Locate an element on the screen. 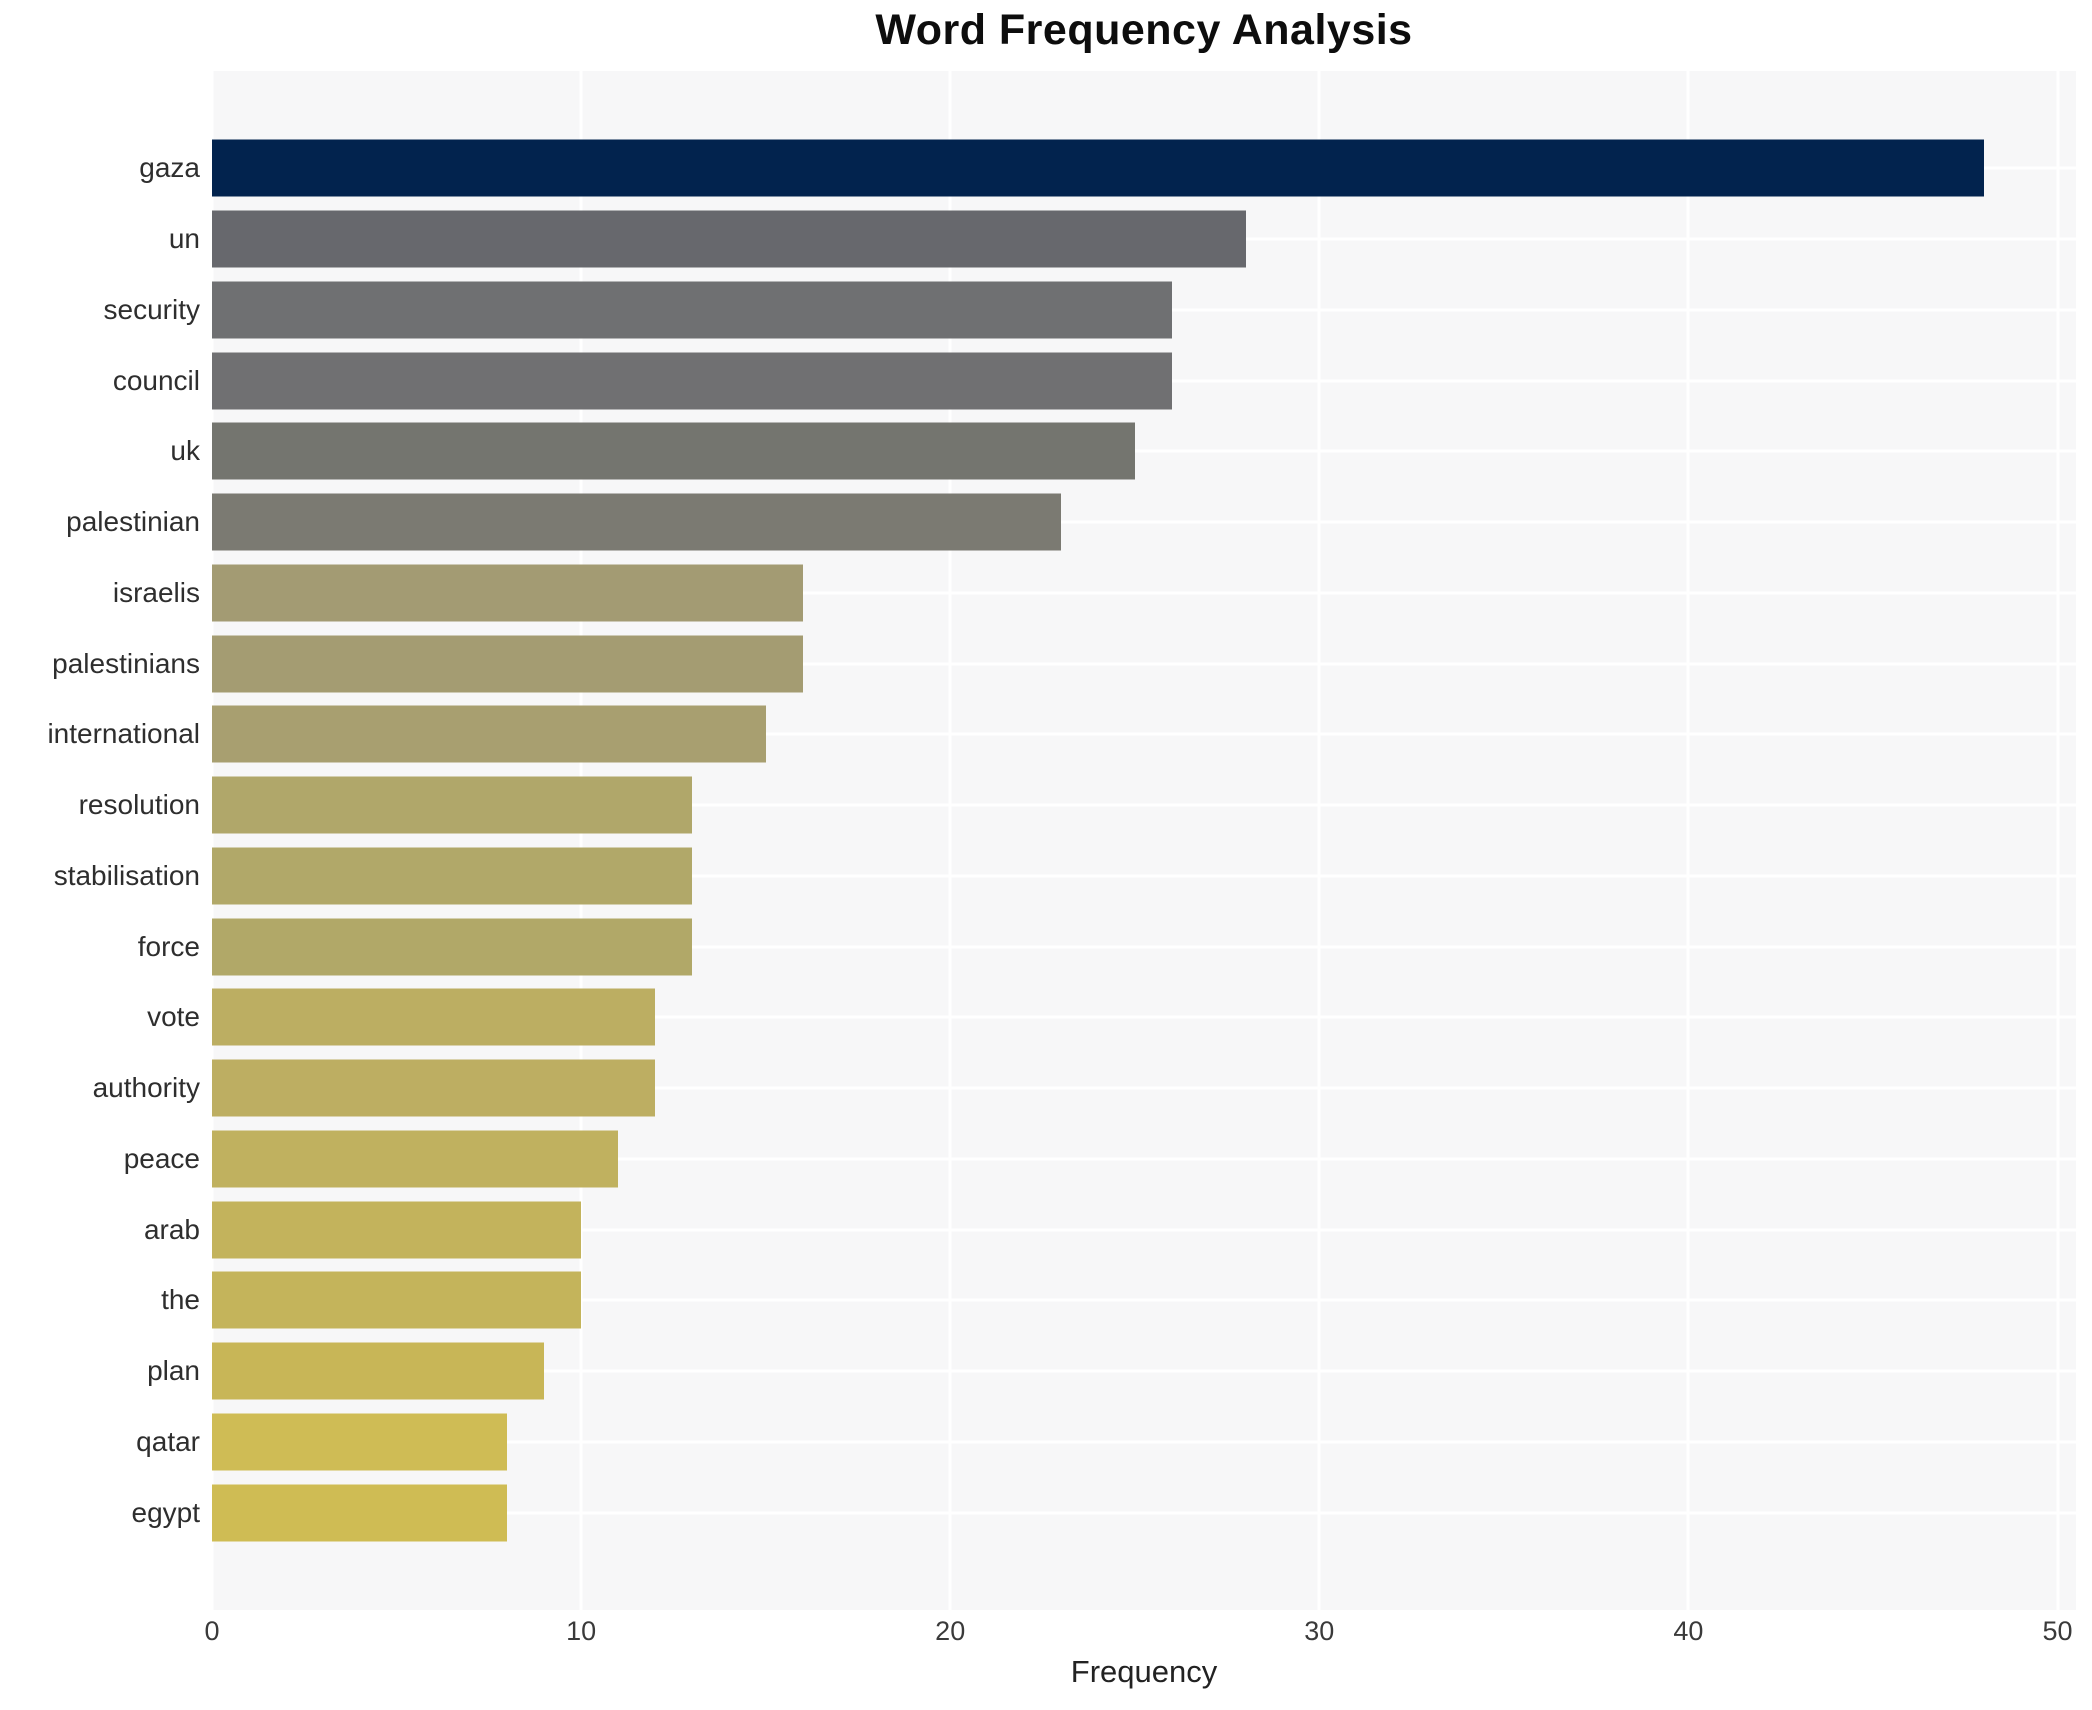  bar-security is located at coordinates (692, 310).